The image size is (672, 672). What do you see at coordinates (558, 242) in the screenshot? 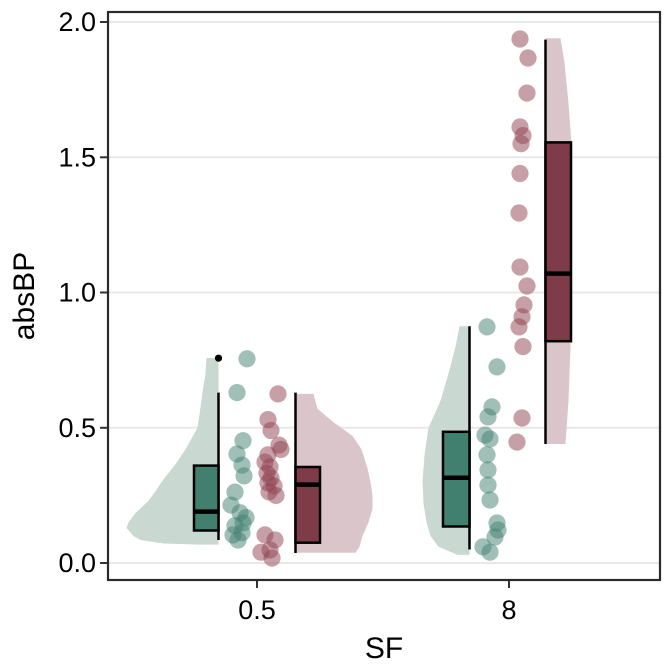
I see `box-red-sf8` at bounding box center [558, 242].